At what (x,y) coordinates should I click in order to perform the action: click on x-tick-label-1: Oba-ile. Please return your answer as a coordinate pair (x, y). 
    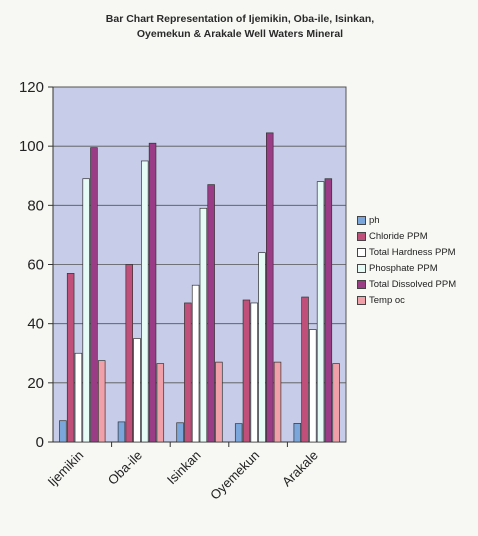
    Looking at the image, I should click on (125, 468).